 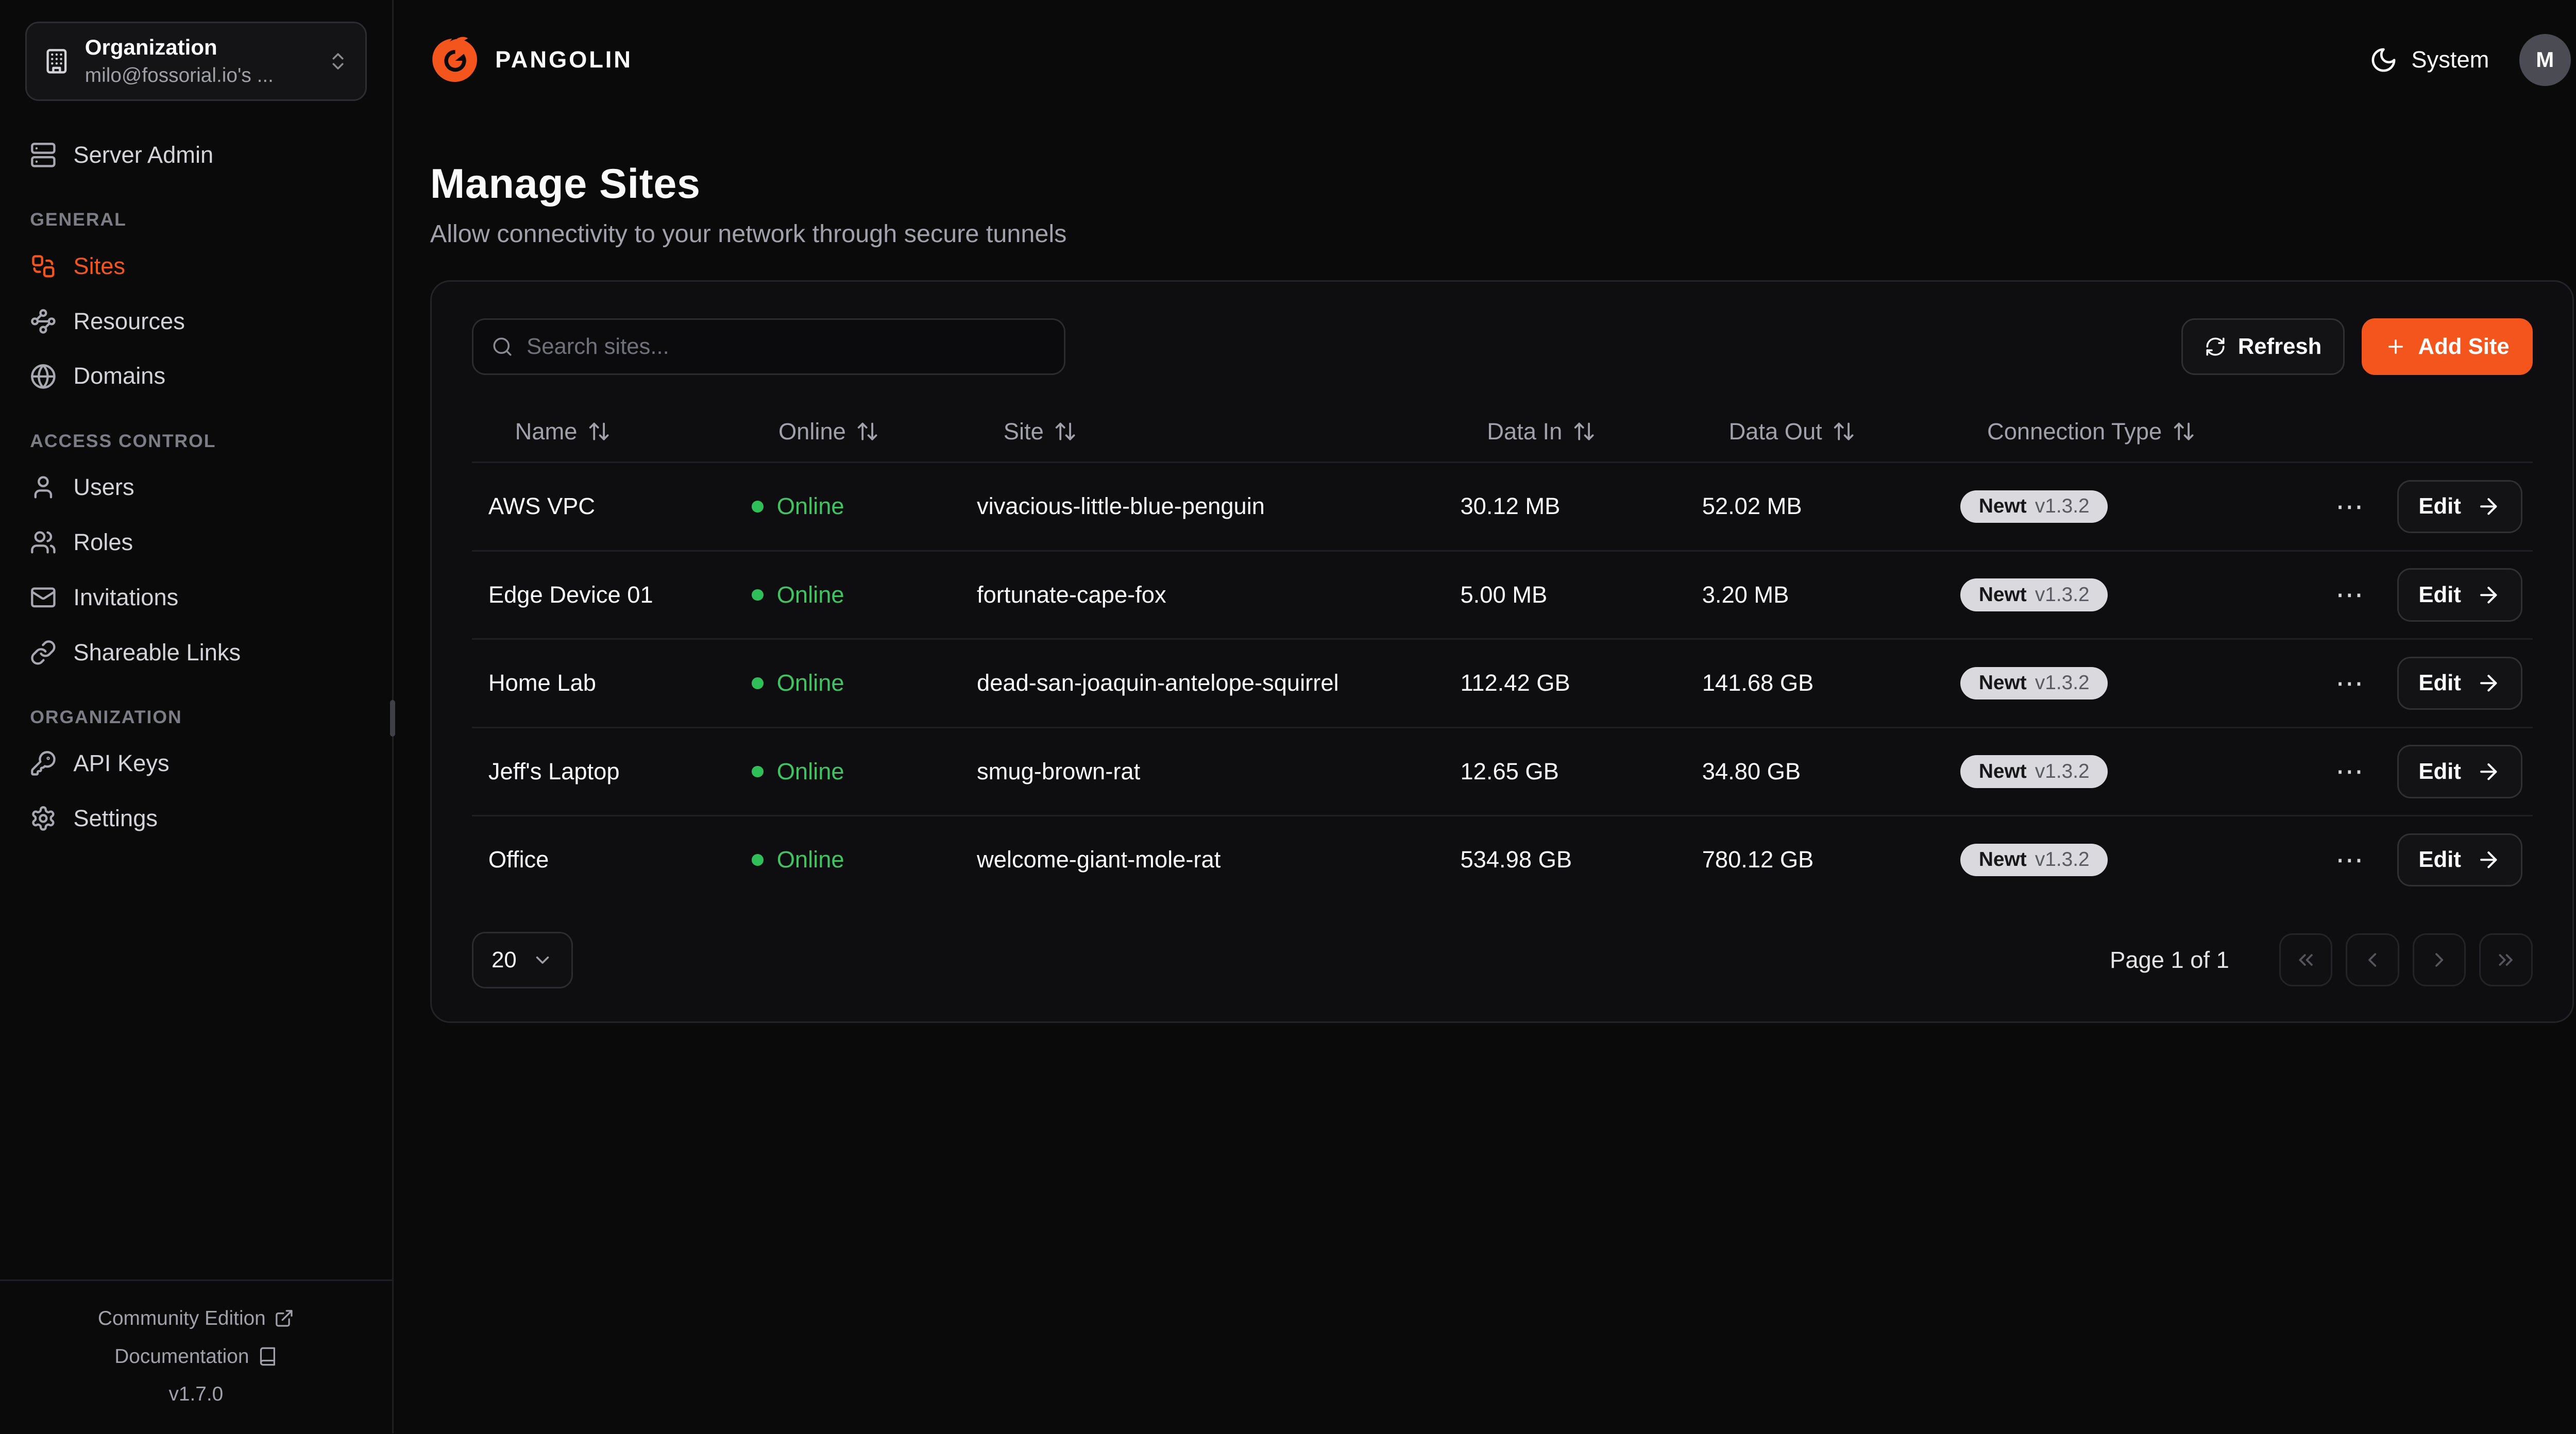 I want to click on search-icon, so click(x=502, y=346).